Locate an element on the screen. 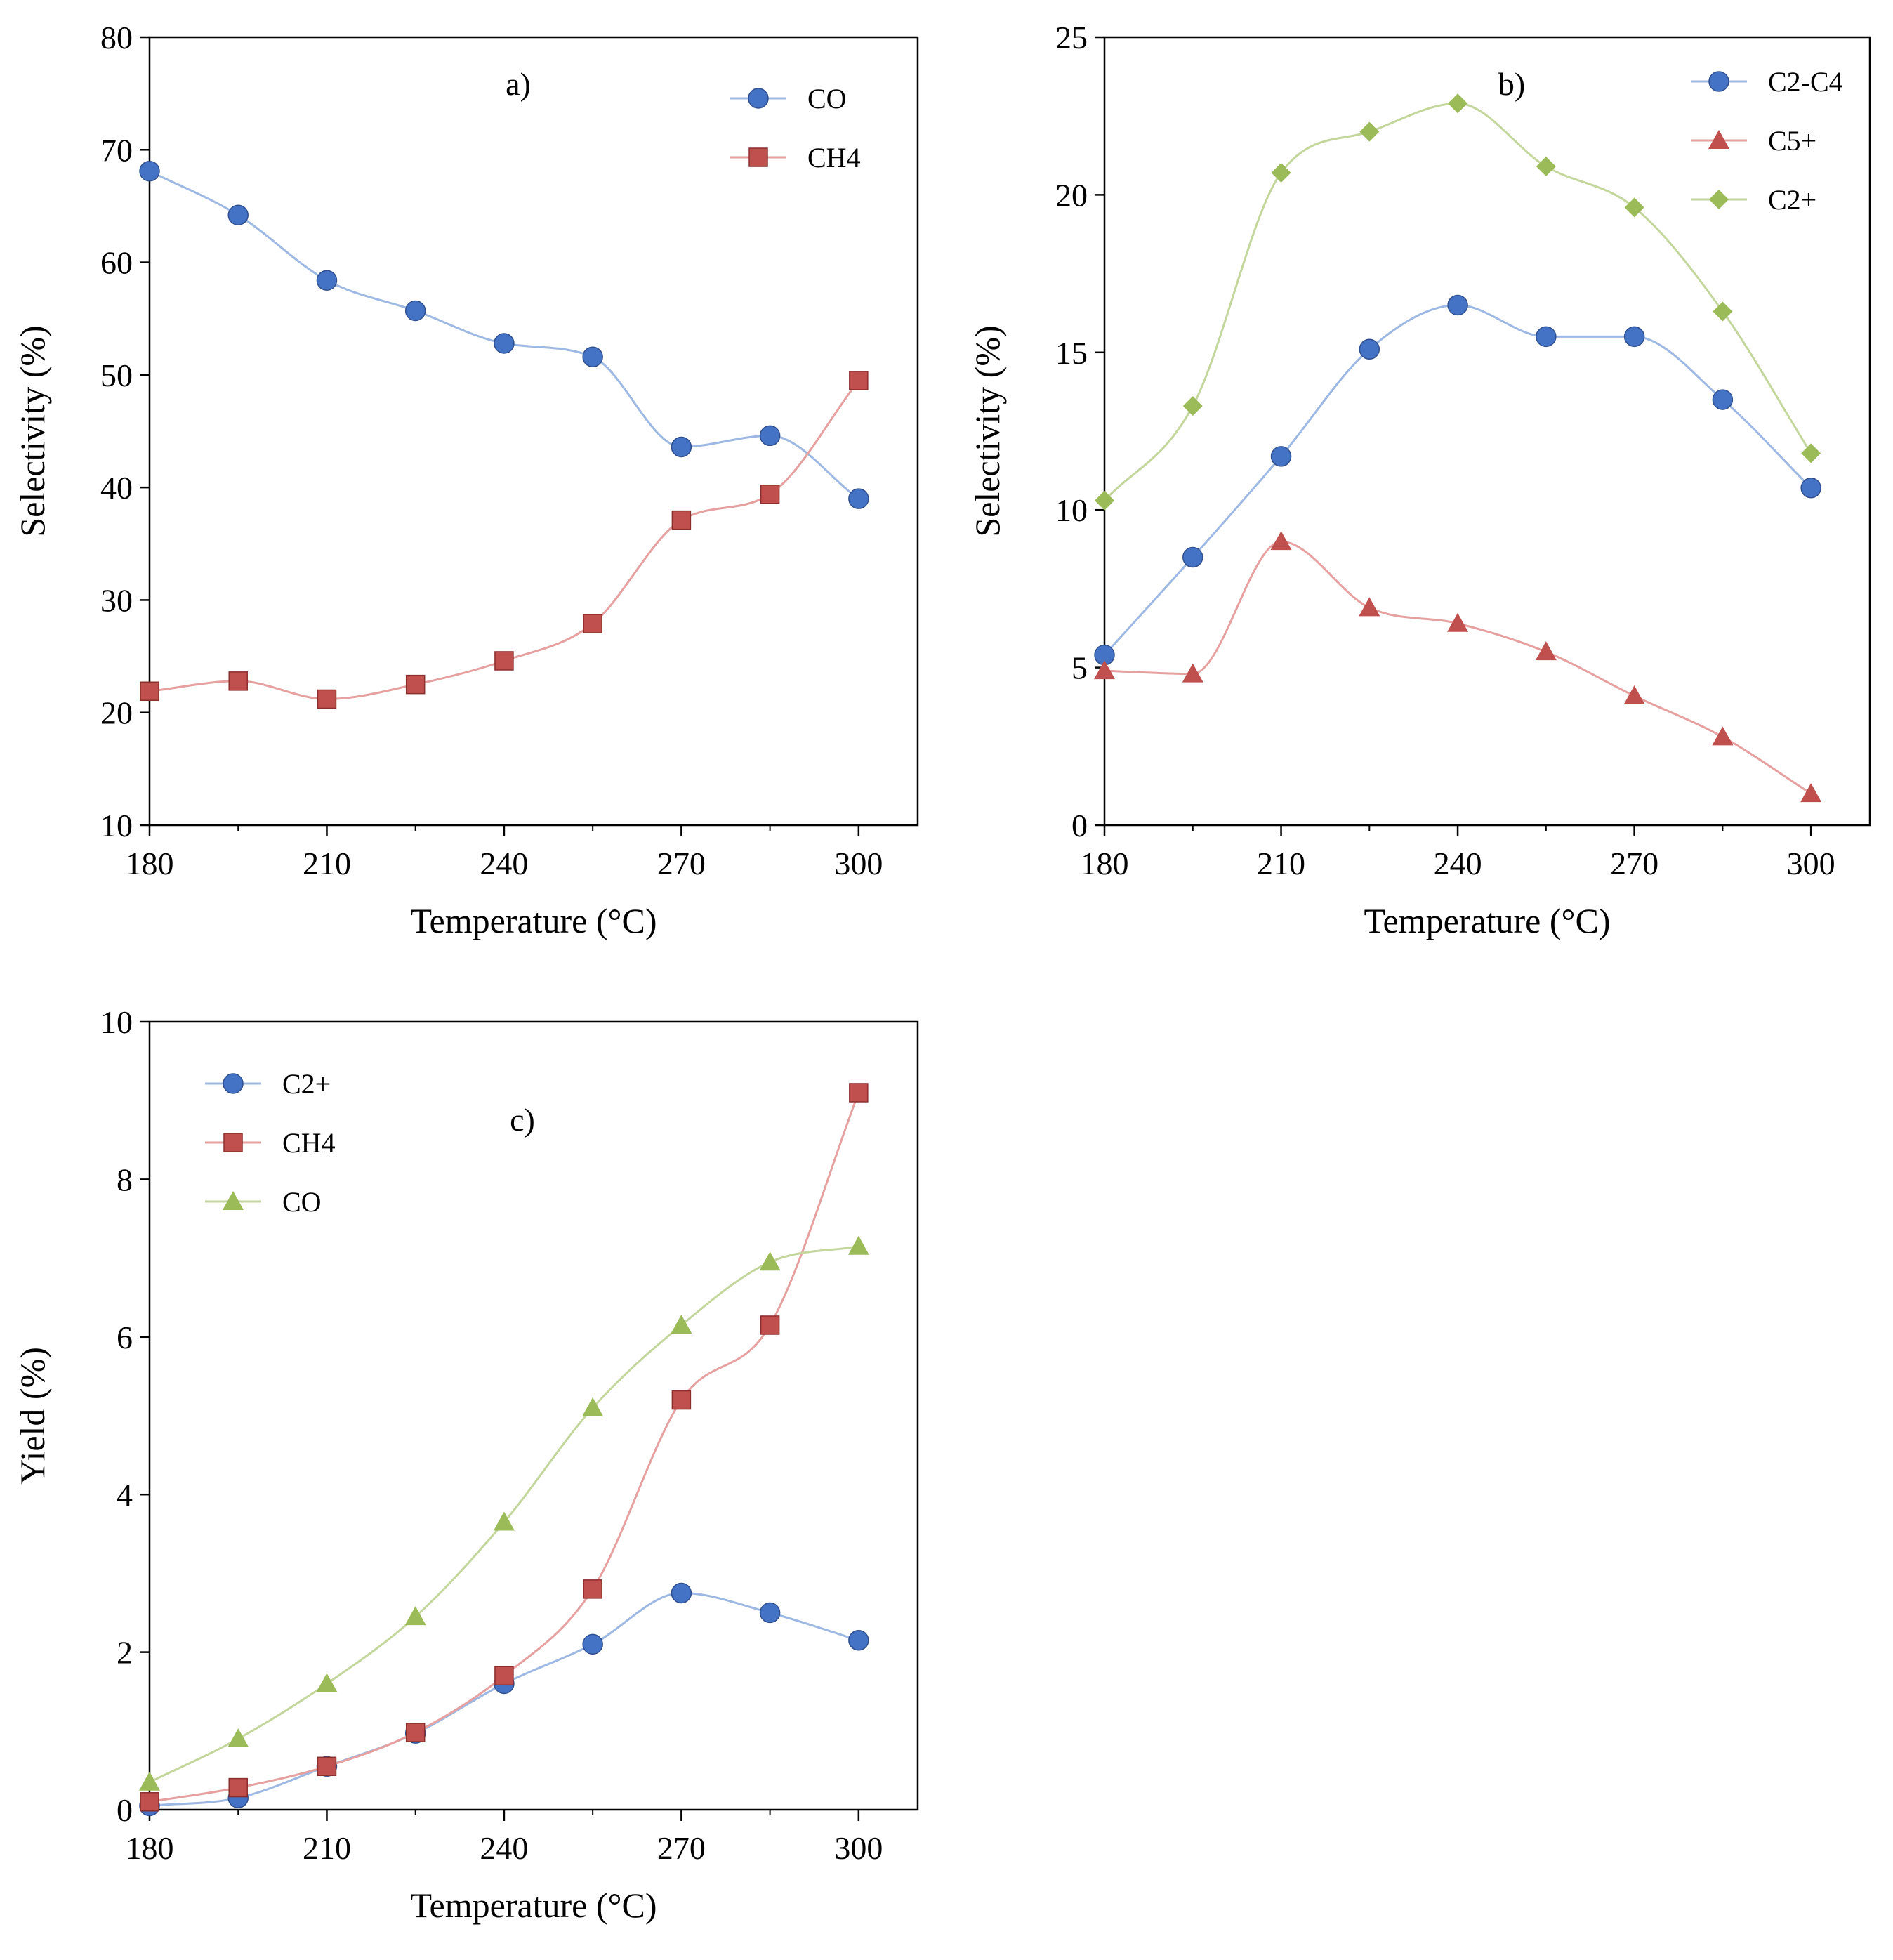 The height and width of the screenshot is (1960, 1893). y-tick-label: 25 is located at coordinates (1071, 37).